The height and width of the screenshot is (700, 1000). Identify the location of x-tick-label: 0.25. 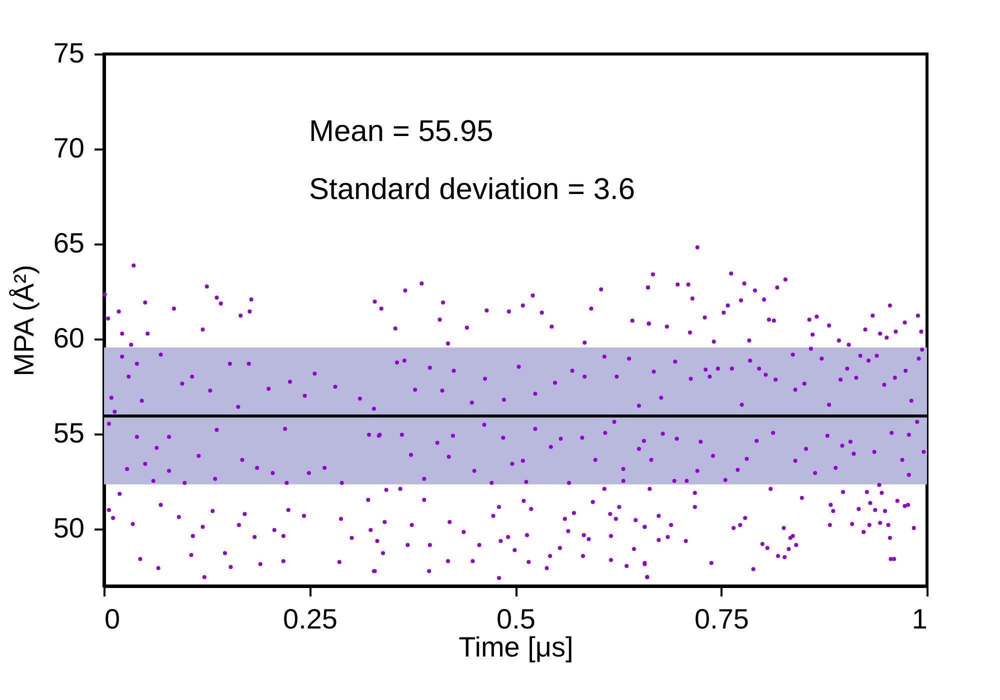
(310, 619).